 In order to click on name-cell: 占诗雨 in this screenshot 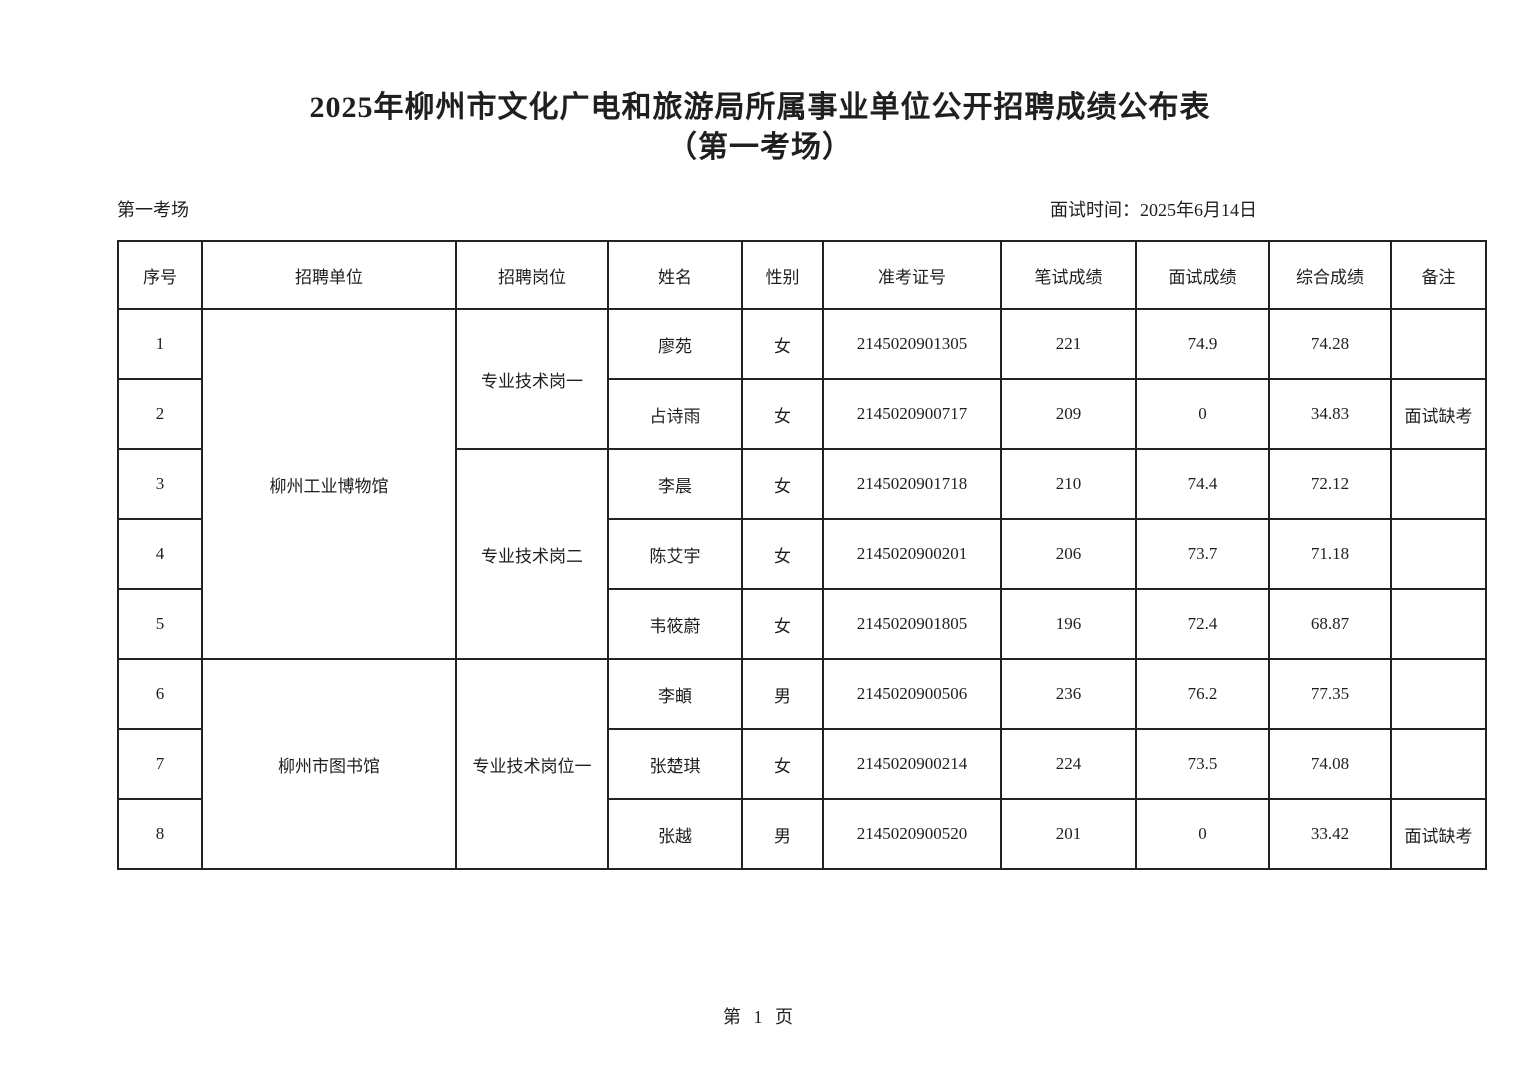, I will do `click(675, 414)`.